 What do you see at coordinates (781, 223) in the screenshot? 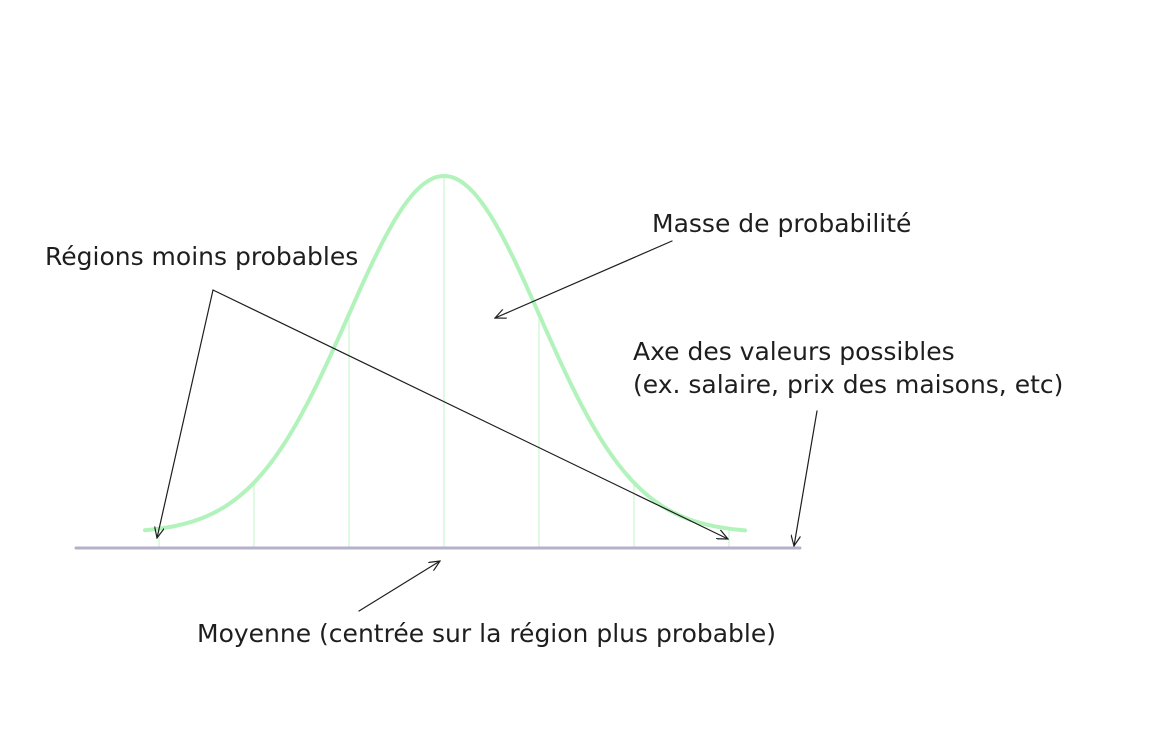
I see `probability-mass-label: Masse de probabilité` at bounding box center [781, 223].